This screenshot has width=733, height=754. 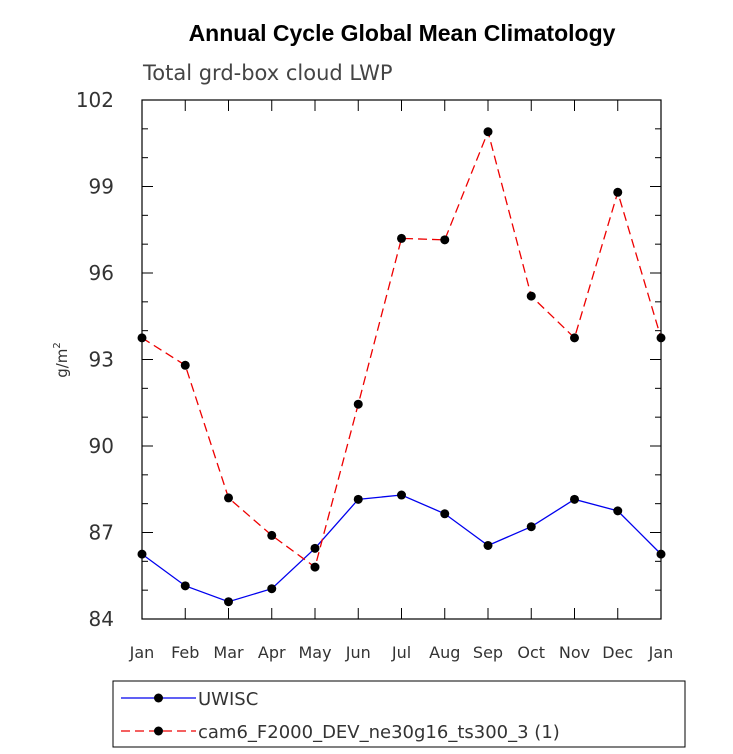 I want to click on y-axis-label-superscript: 2, so click(x=57, y=345).